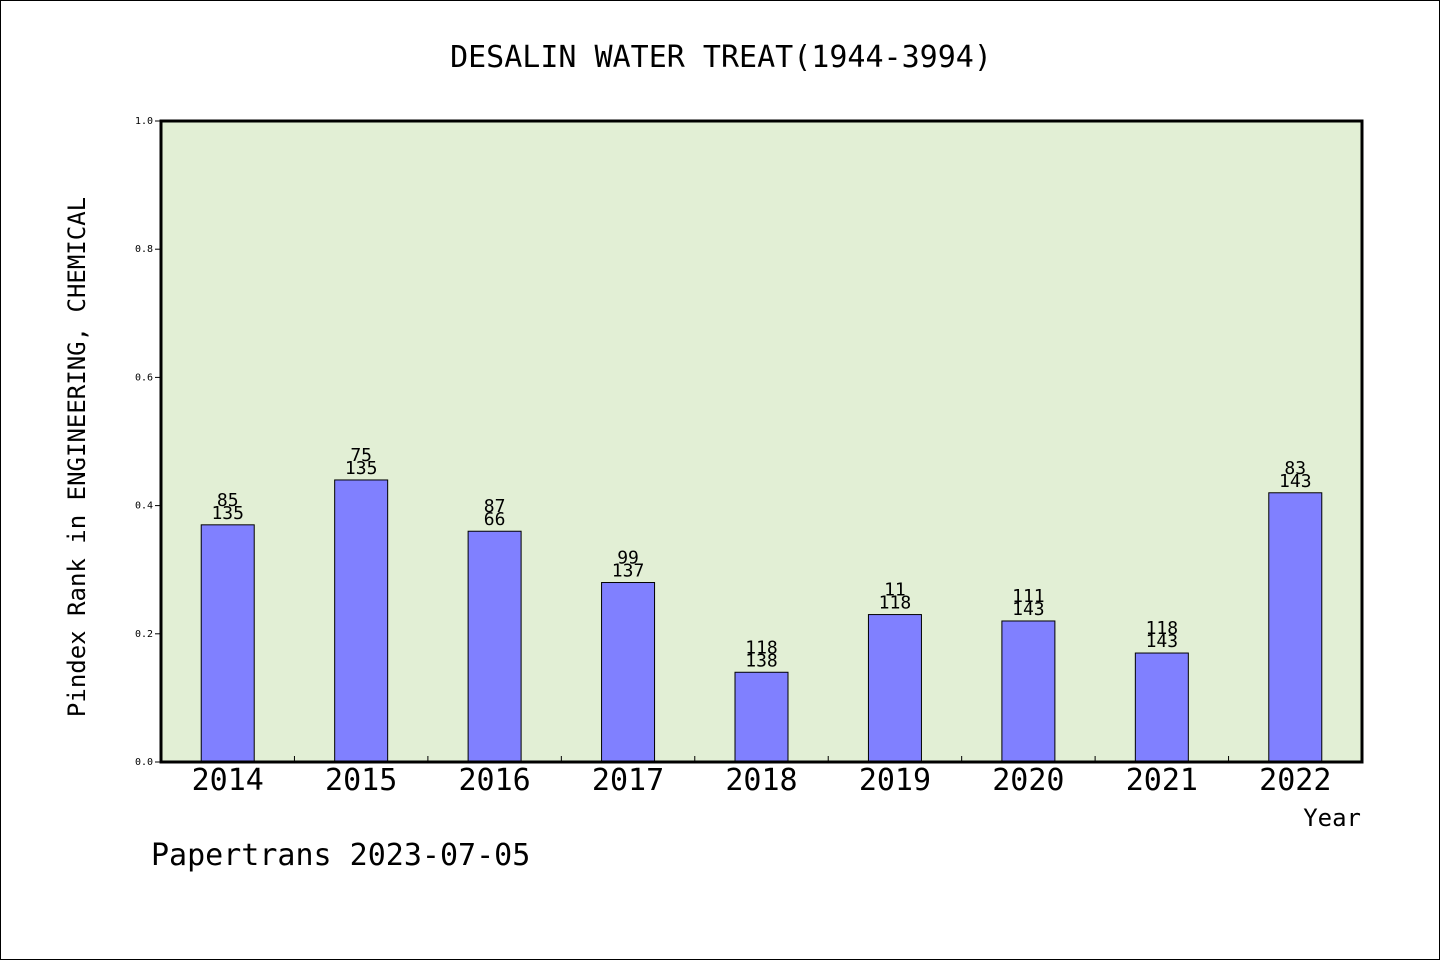 The height and width of the screenshot is (961, 1440). What do you see at coordinates (144, 121) in the screenshot?
I see `y-tick-label-5: 1.0` at bounding box center [144, 121].